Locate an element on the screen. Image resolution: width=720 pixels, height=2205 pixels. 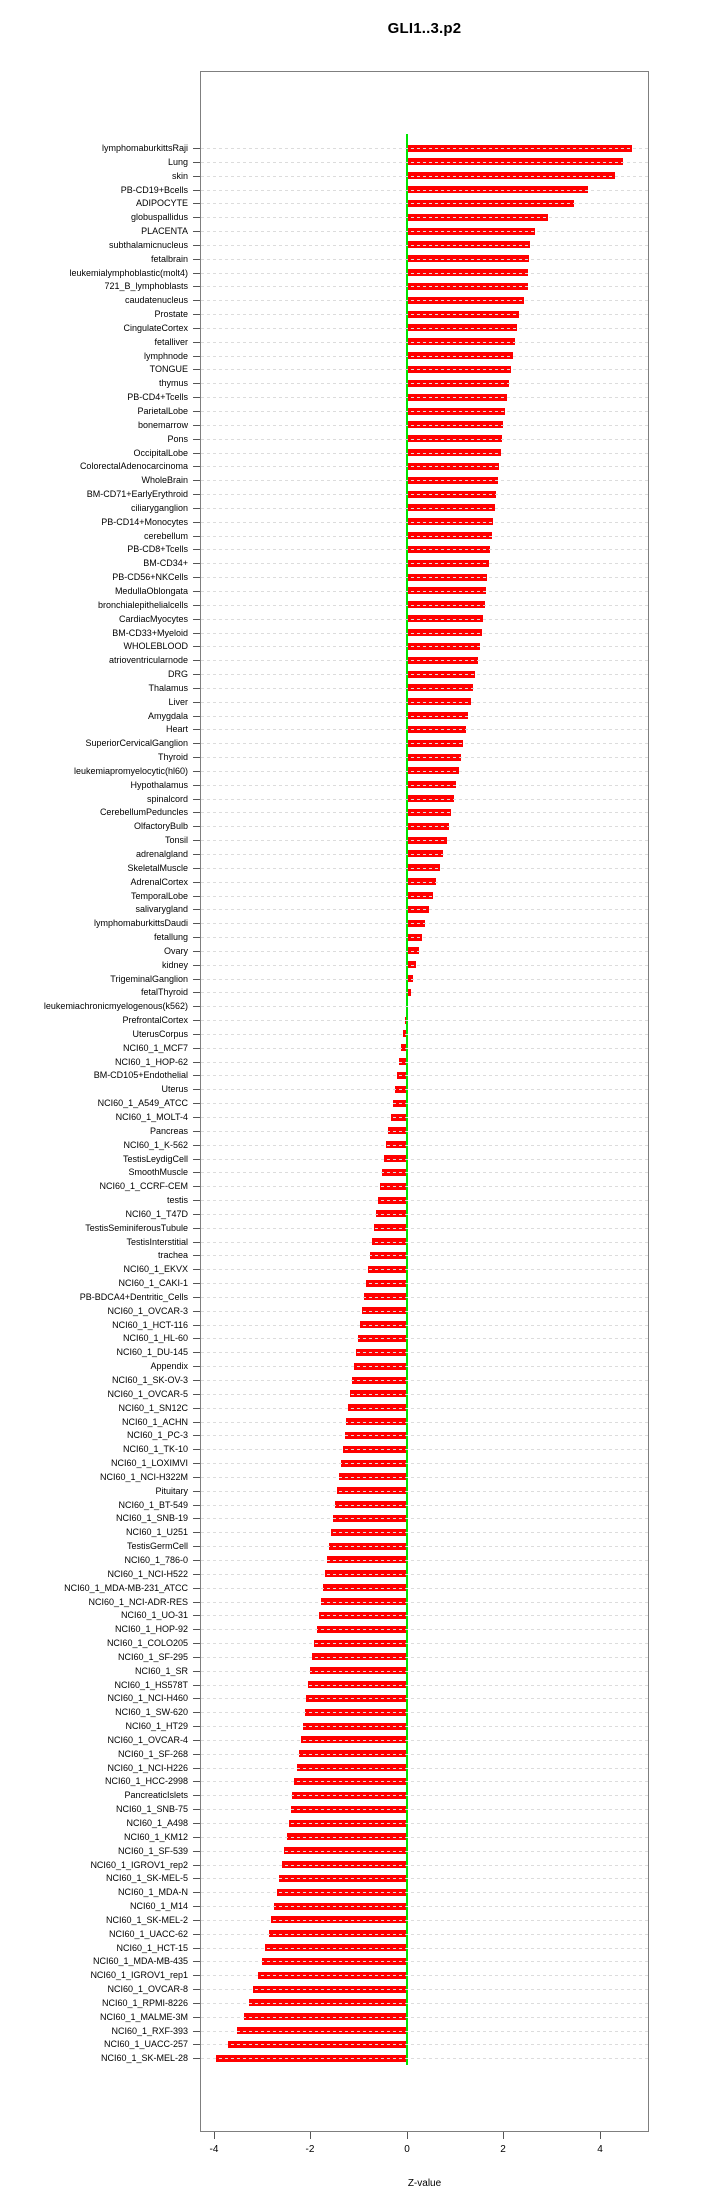
category-label: DRG is located at coordinates (178, 674).